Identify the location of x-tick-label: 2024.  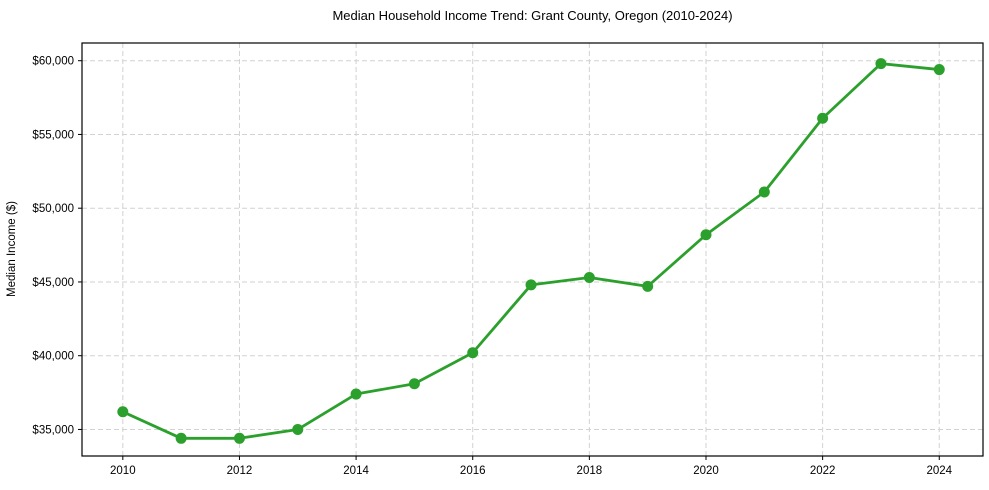
(939, 471).